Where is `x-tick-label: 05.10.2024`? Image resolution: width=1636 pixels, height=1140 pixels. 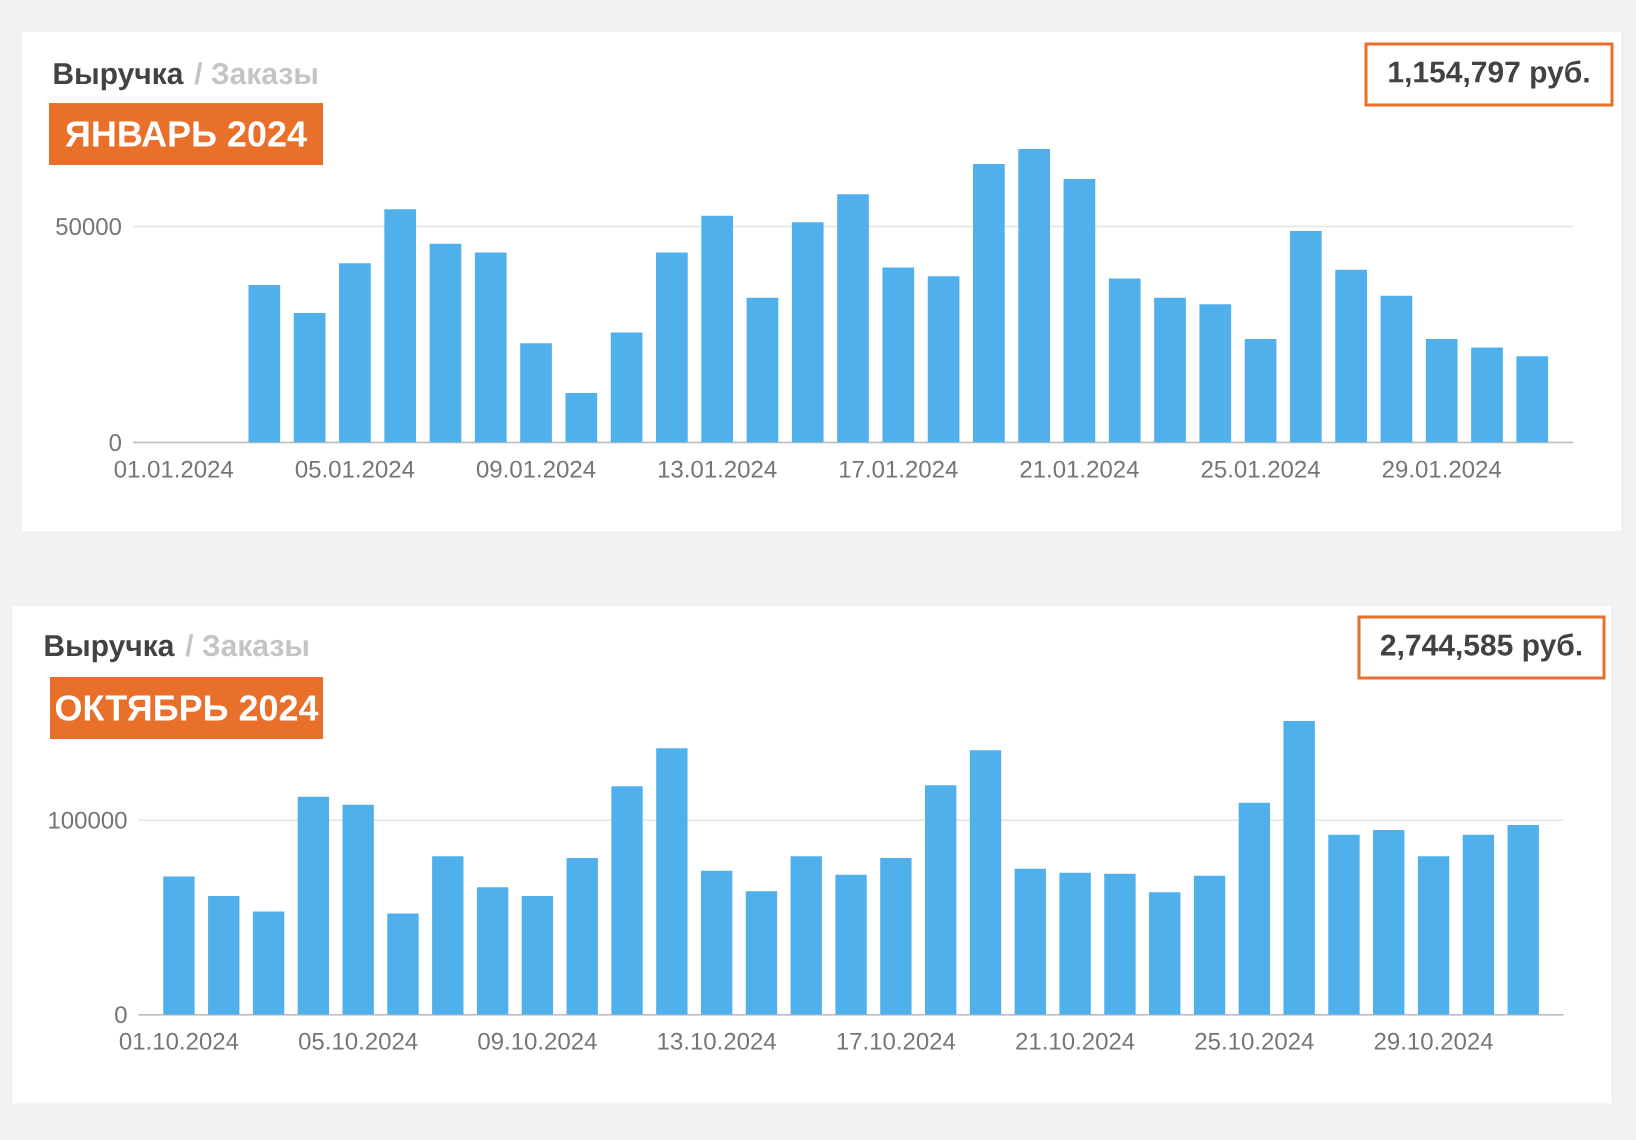 x-tick-label: 05.10.2024 is located at coordinates (358, 1041).